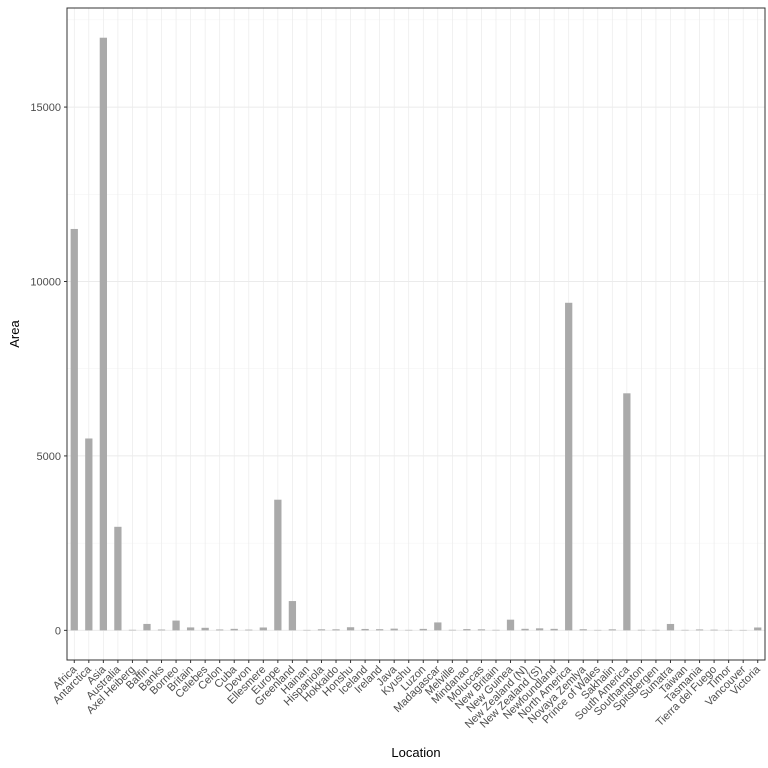 The height and width of the screenshot is (768, 768). I want to click on y-tick-label: 5000, so click(49, 457).